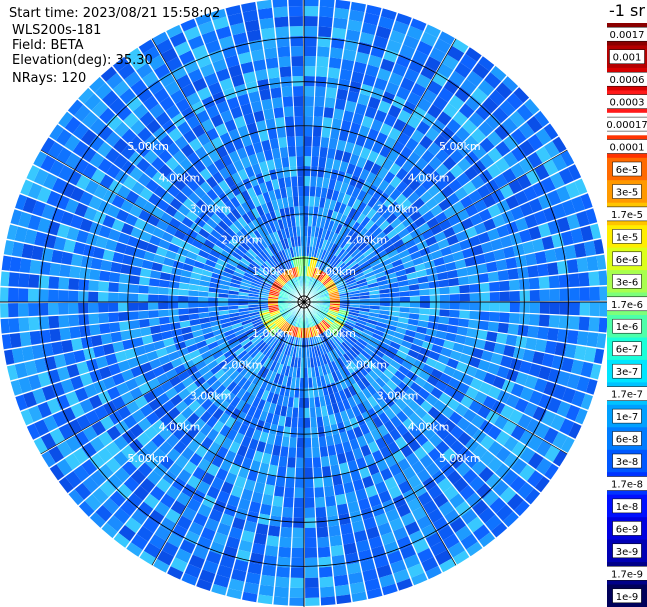 This screenshot has height=607, width=647. What do you see at coordinates (627, 416) in the screenshot?
I see `colorbar-label-box` at bounding box center [627, 416].